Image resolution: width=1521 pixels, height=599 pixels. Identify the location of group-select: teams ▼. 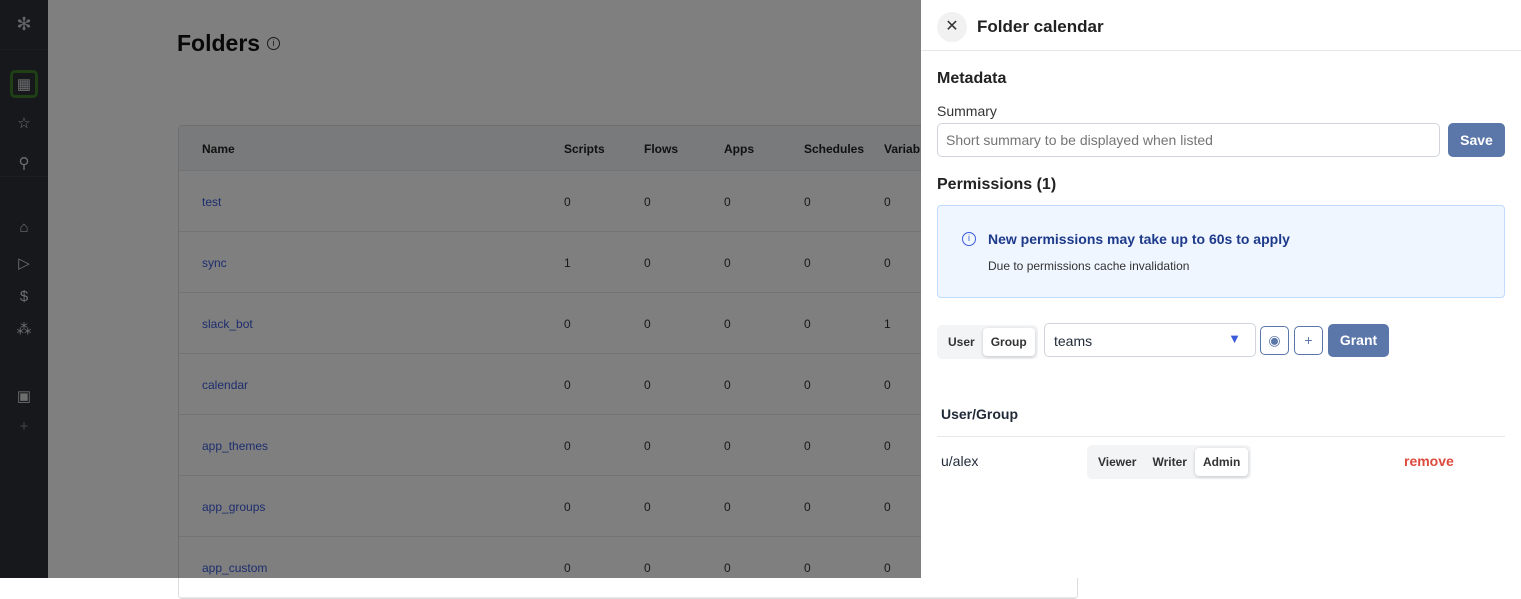
(1150, 340).